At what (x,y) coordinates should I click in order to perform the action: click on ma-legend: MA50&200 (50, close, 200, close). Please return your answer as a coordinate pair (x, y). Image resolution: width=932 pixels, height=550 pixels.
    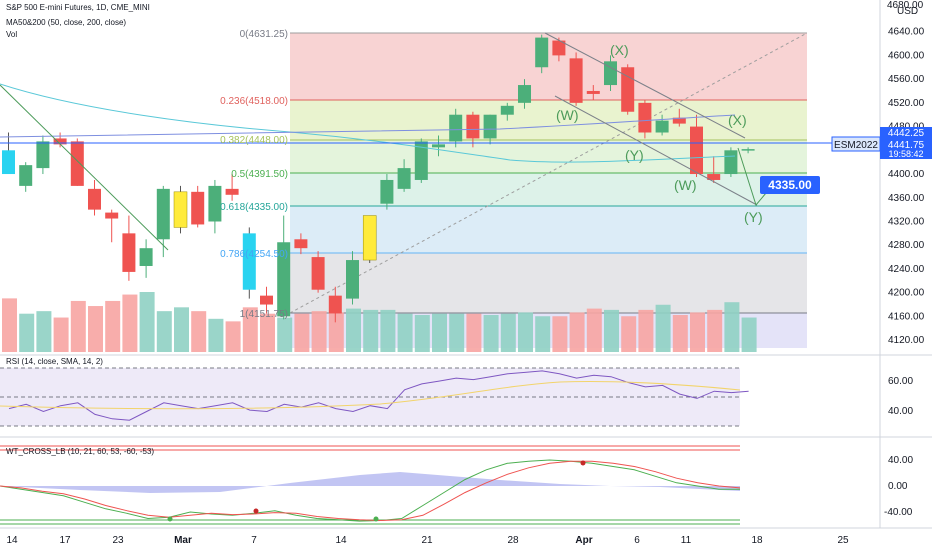
    Looking at the image, I should click on (66, 22).